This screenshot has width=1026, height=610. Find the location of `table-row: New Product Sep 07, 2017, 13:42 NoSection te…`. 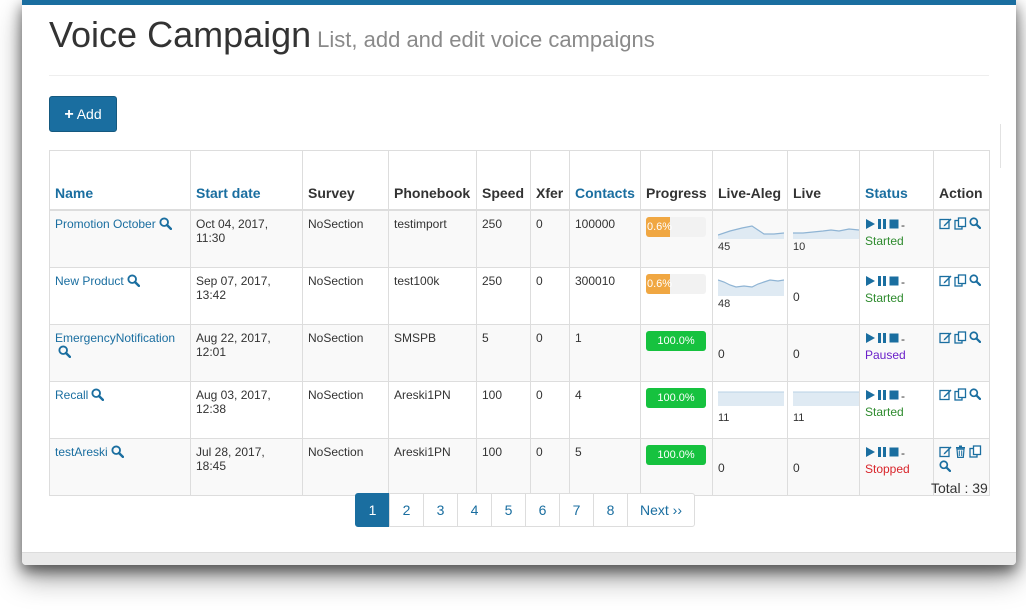

table-row: New Product Sep 07, 2017, 13:42 NoSection te… is located at coordinates (519, 296).